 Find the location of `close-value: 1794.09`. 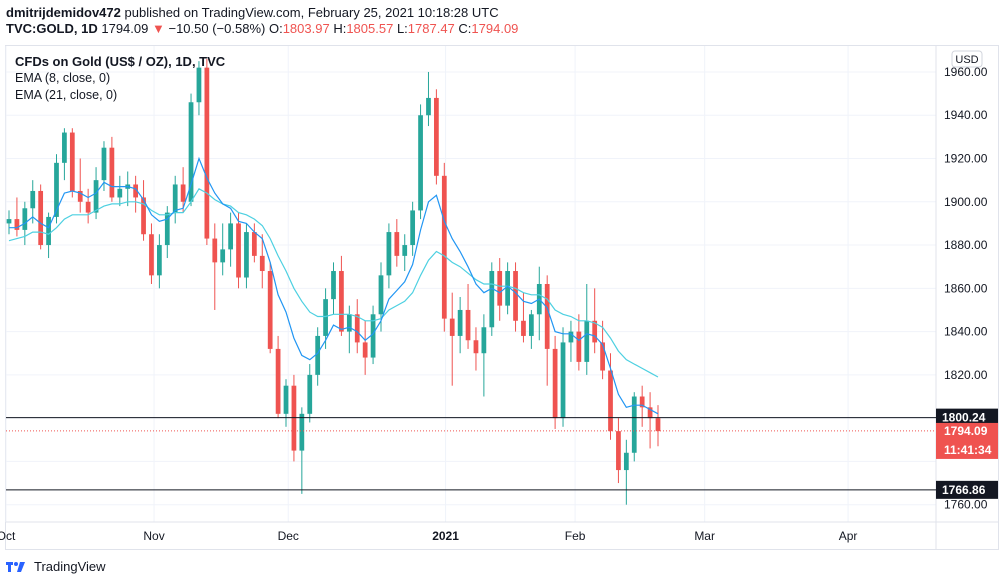

close-value: 1794.09 is located at coordinates (495, 28).